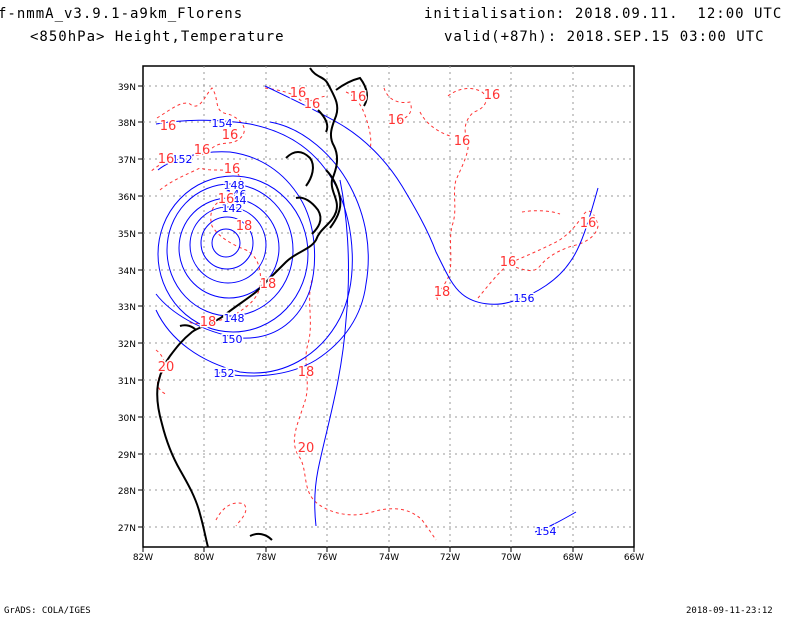 The width and height of the screenshot is (800, 618). Describe the element at coordinates (634, 558) in the screenshot. I see `lon-label: 66W` at that location.